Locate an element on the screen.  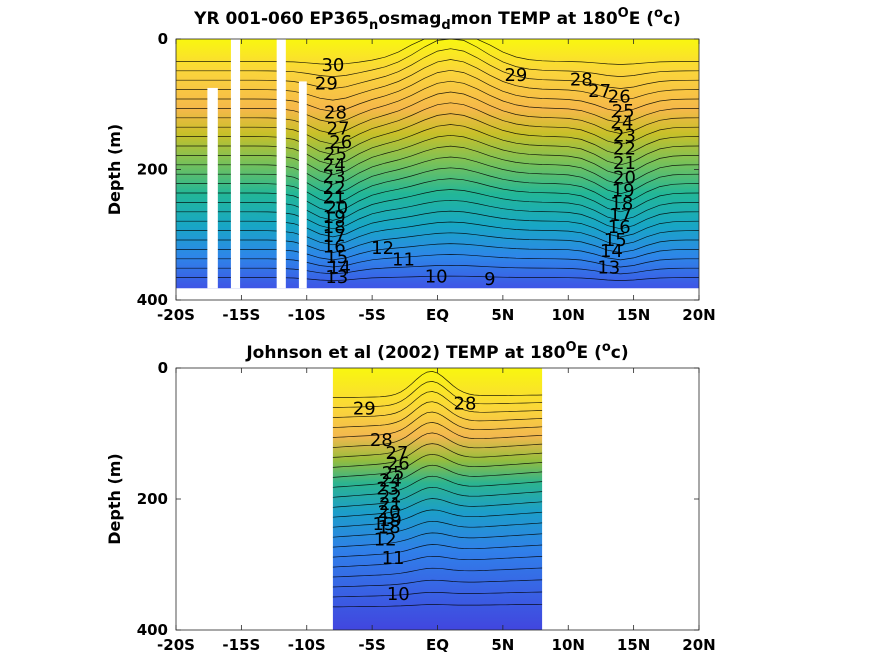
contour-label: 12 is located at coordinates (382, 248).